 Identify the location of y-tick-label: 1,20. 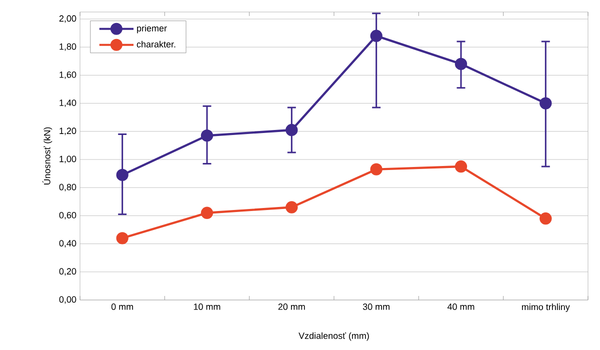
(68, 132).